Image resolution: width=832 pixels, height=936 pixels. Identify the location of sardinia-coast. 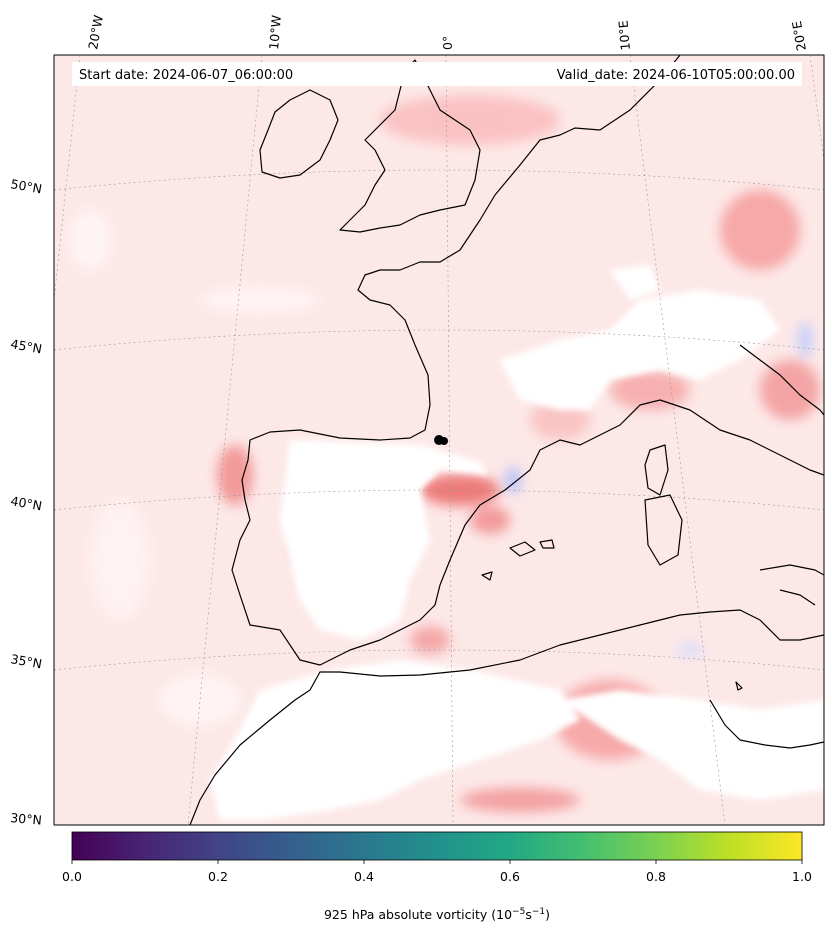
(663, 530).